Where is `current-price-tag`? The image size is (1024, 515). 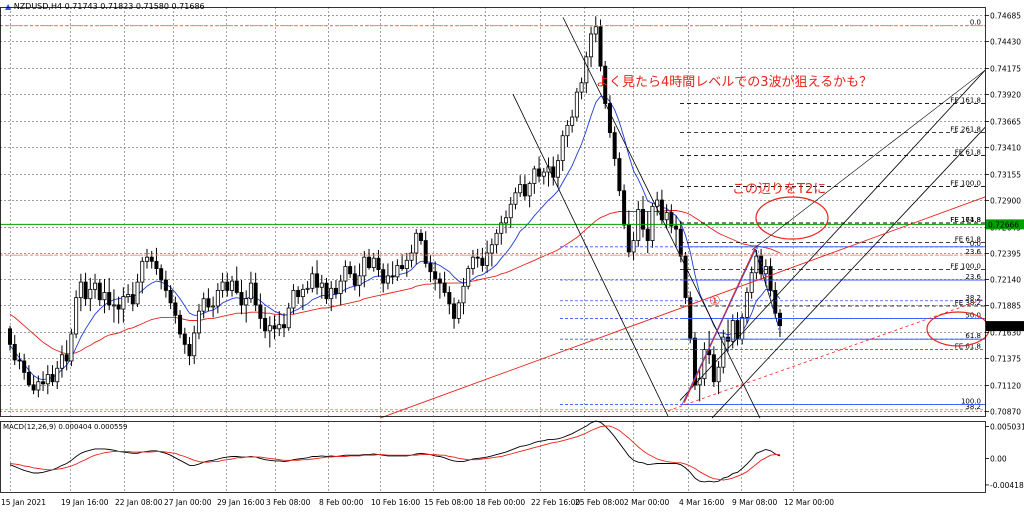
current-price-tag is located at coordinates (1005, 326).